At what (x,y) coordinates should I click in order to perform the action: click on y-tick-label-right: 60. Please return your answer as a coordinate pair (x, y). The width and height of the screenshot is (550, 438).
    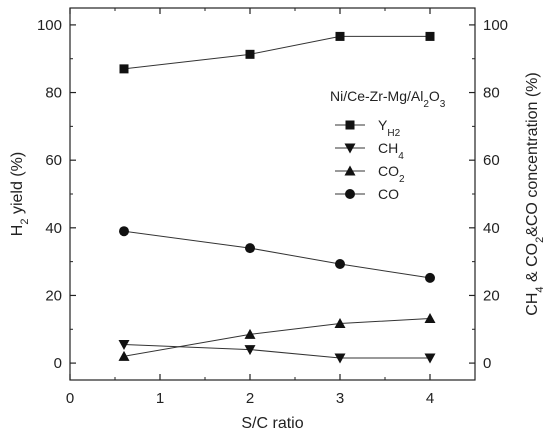
    Looking at the image, I should click on (491, 160).